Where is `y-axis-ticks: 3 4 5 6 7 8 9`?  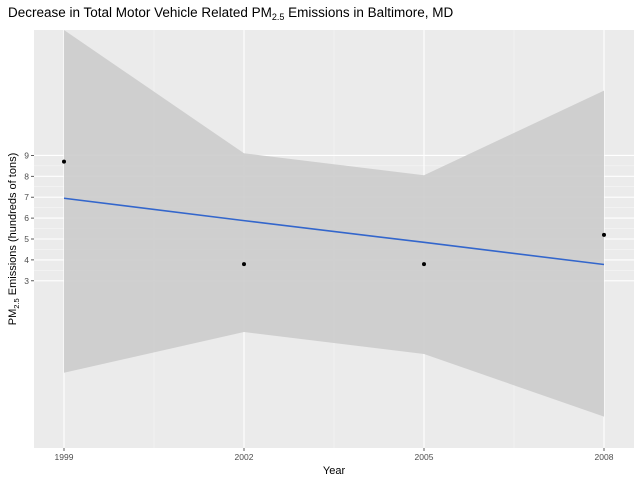 y-axis-ticks: 3 4 5 6 7 8 9 is located at coordinates (29, 218).